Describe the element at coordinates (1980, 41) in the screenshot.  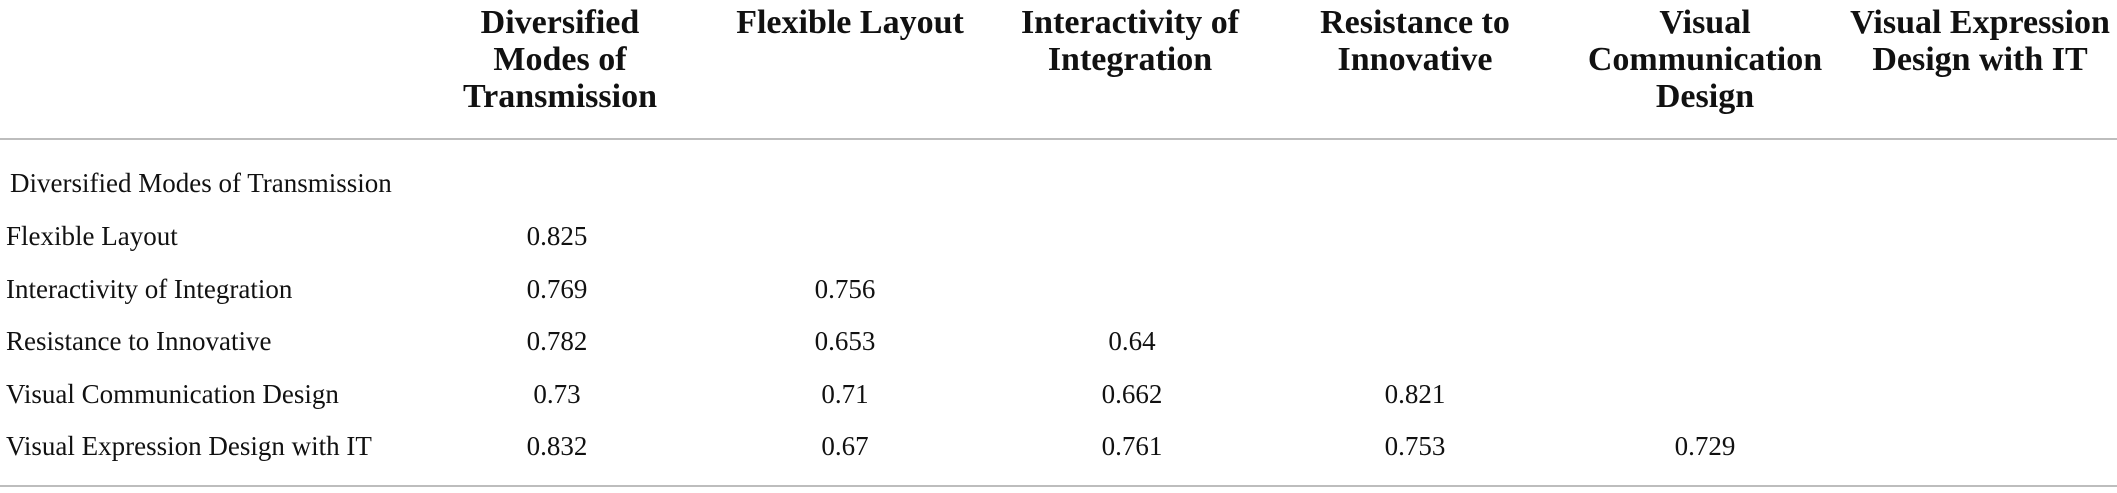
I see `column-header-visual-expression-design: Visual Expression Design with IT` at that location.